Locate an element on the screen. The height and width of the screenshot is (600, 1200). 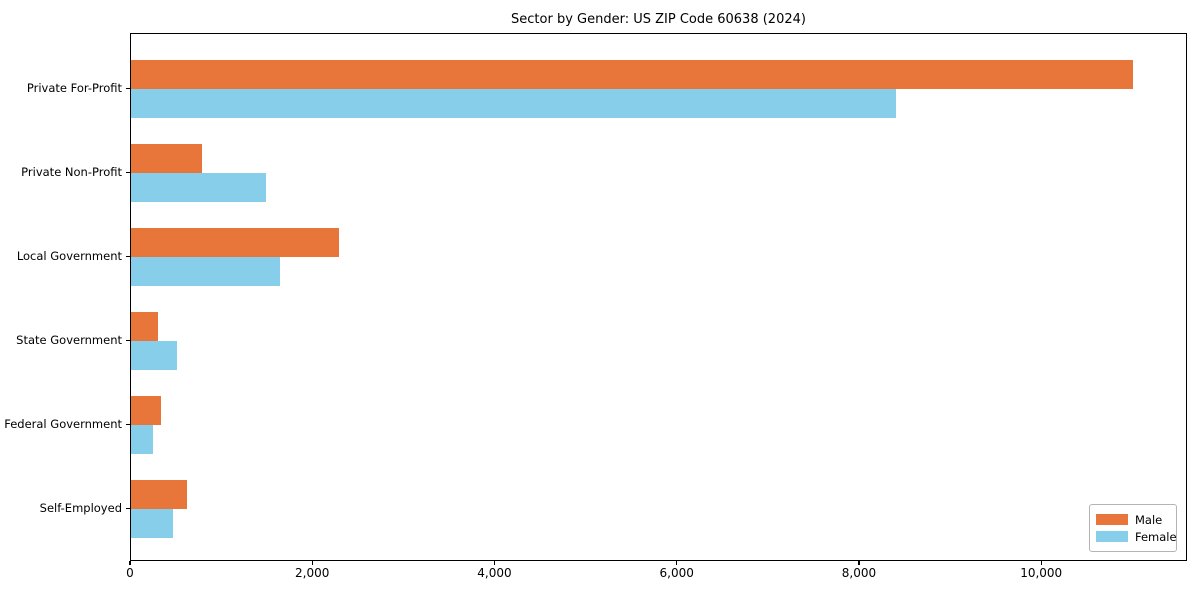
x-tick-label: 6,000 is located at coordinates (676, 573).